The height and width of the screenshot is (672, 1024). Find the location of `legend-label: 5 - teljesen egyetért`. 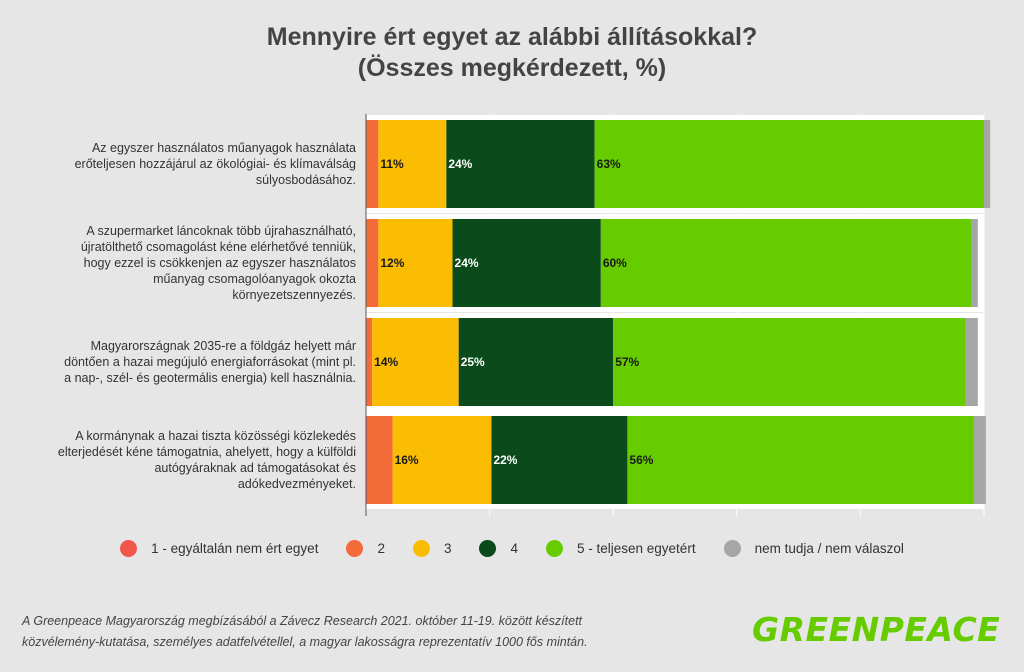

legend-label: 5 - teljesen egyetért is located at coordinates (636, 548).